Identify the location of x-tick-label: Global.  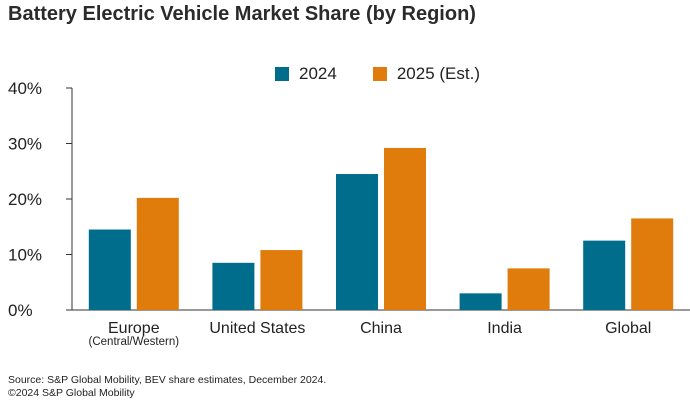
(628, 328).